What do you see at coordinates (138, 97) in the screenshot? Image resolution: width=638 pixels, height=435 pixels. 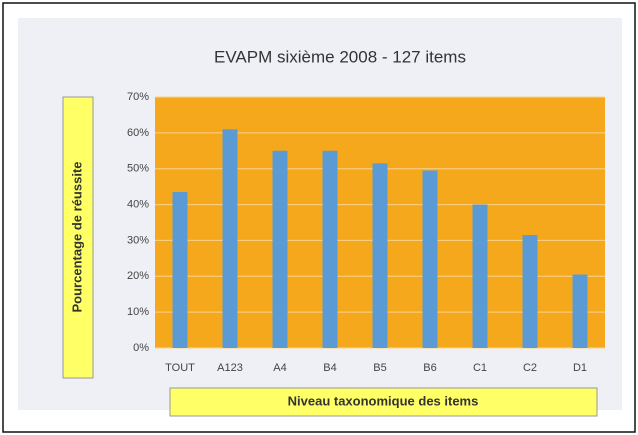 I see `y-tick-label: 70%` at bounding box center [138, 97].